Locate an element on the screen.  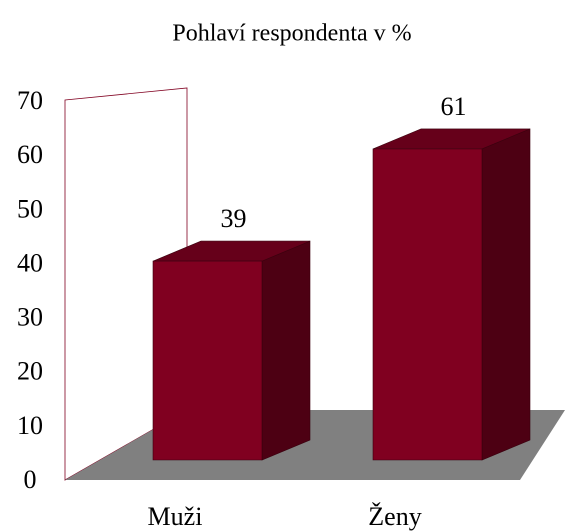
y-tick-label: 30 is located at coordinates (30, 317).